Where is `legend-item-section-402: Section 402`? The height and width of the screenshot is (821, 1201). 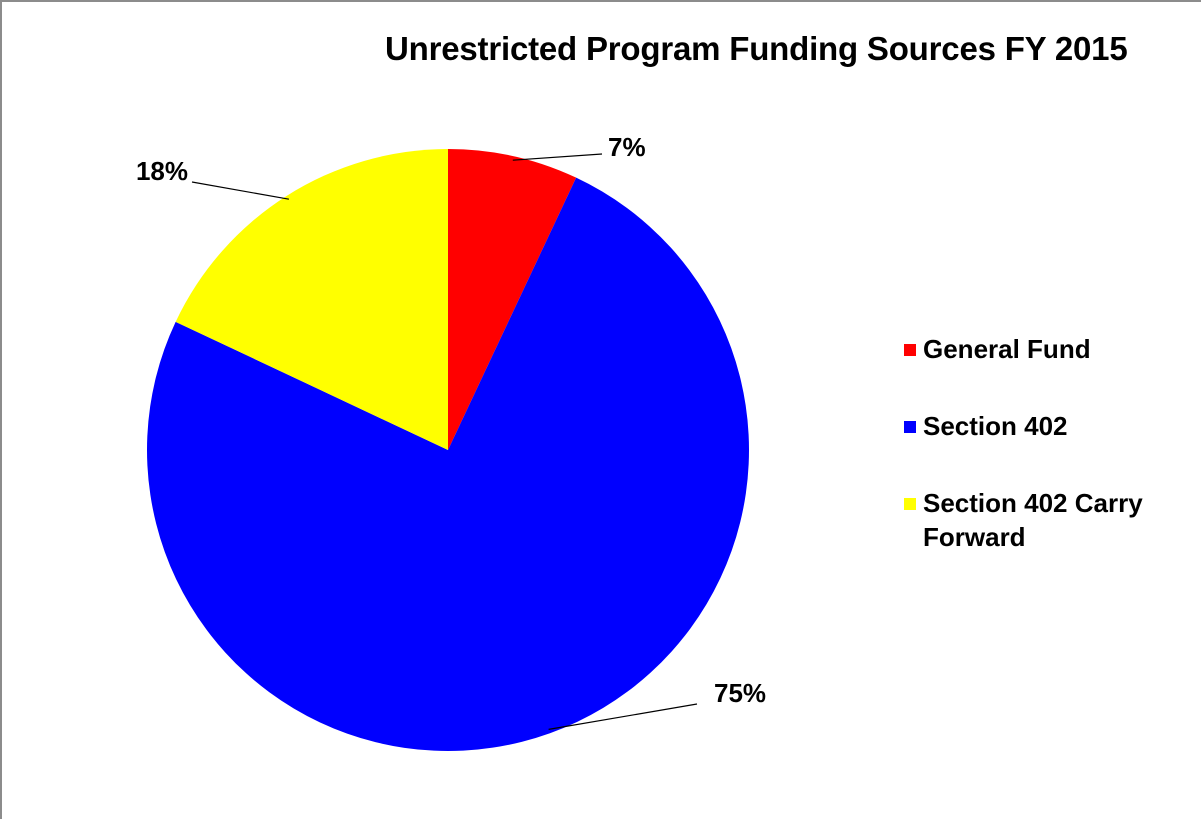
legend-item-section-402: Section 402 is located at coordinates (1052, 426).